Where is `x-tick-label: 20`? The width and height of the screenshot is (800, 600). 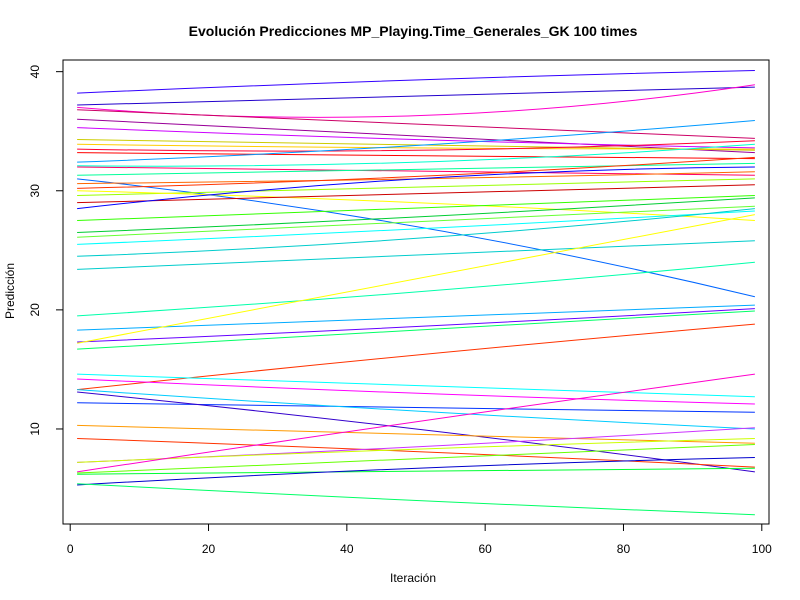
x-tick-label: 20 is located at coordinates (209, 549).